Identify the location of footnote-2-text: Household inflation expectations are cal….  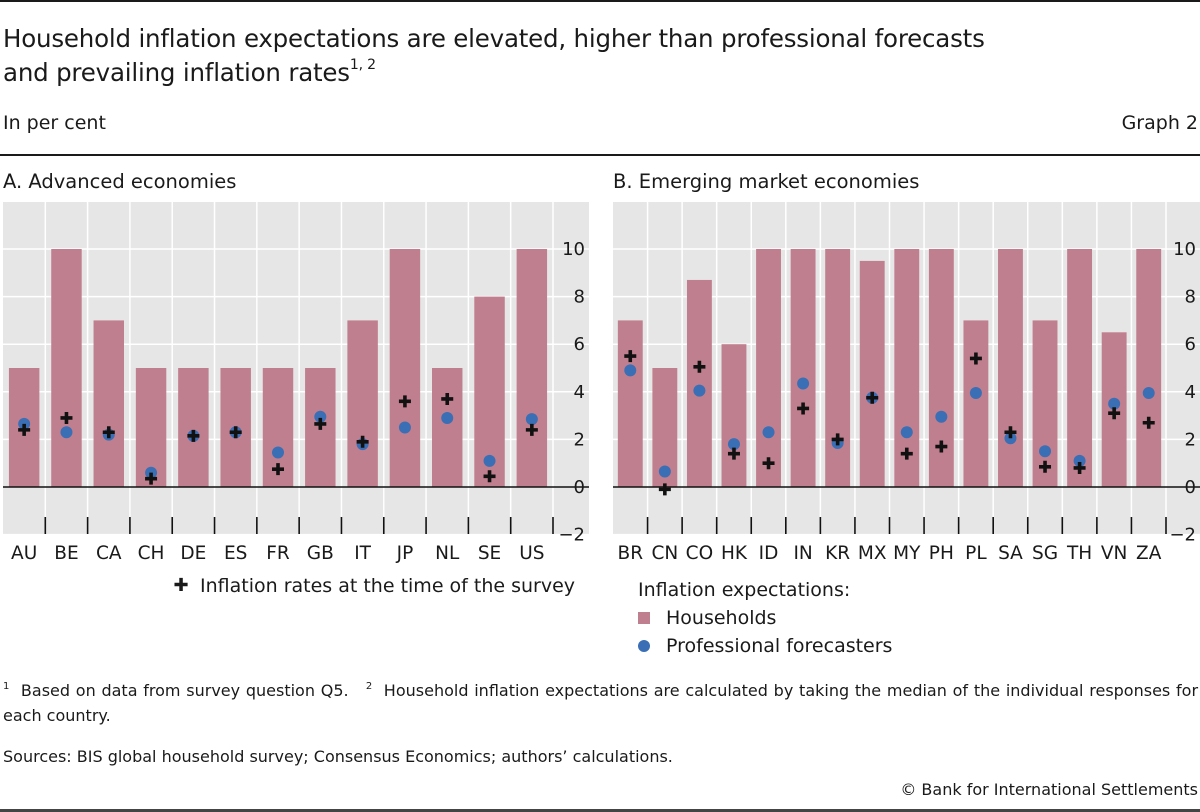
(601, 703).